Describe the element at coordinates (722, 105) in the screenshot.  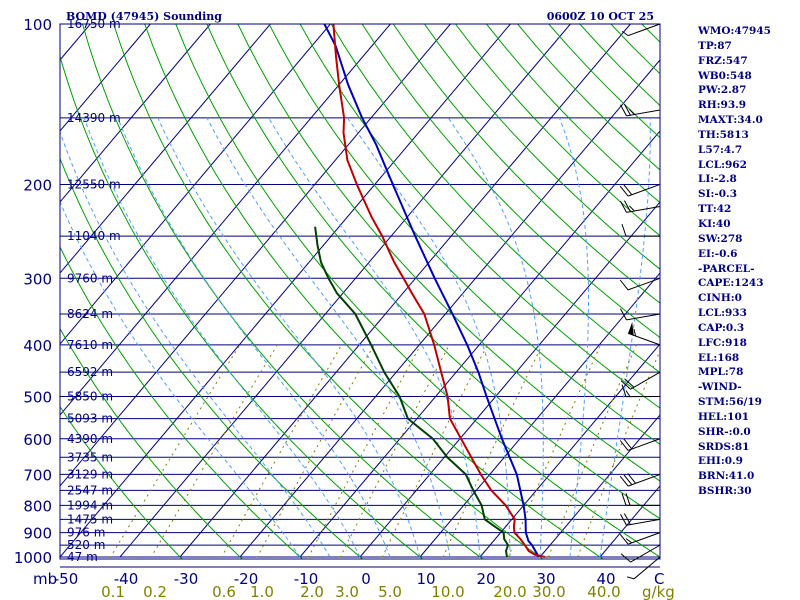
I see `sounding-index: RH:93.9` at that location.